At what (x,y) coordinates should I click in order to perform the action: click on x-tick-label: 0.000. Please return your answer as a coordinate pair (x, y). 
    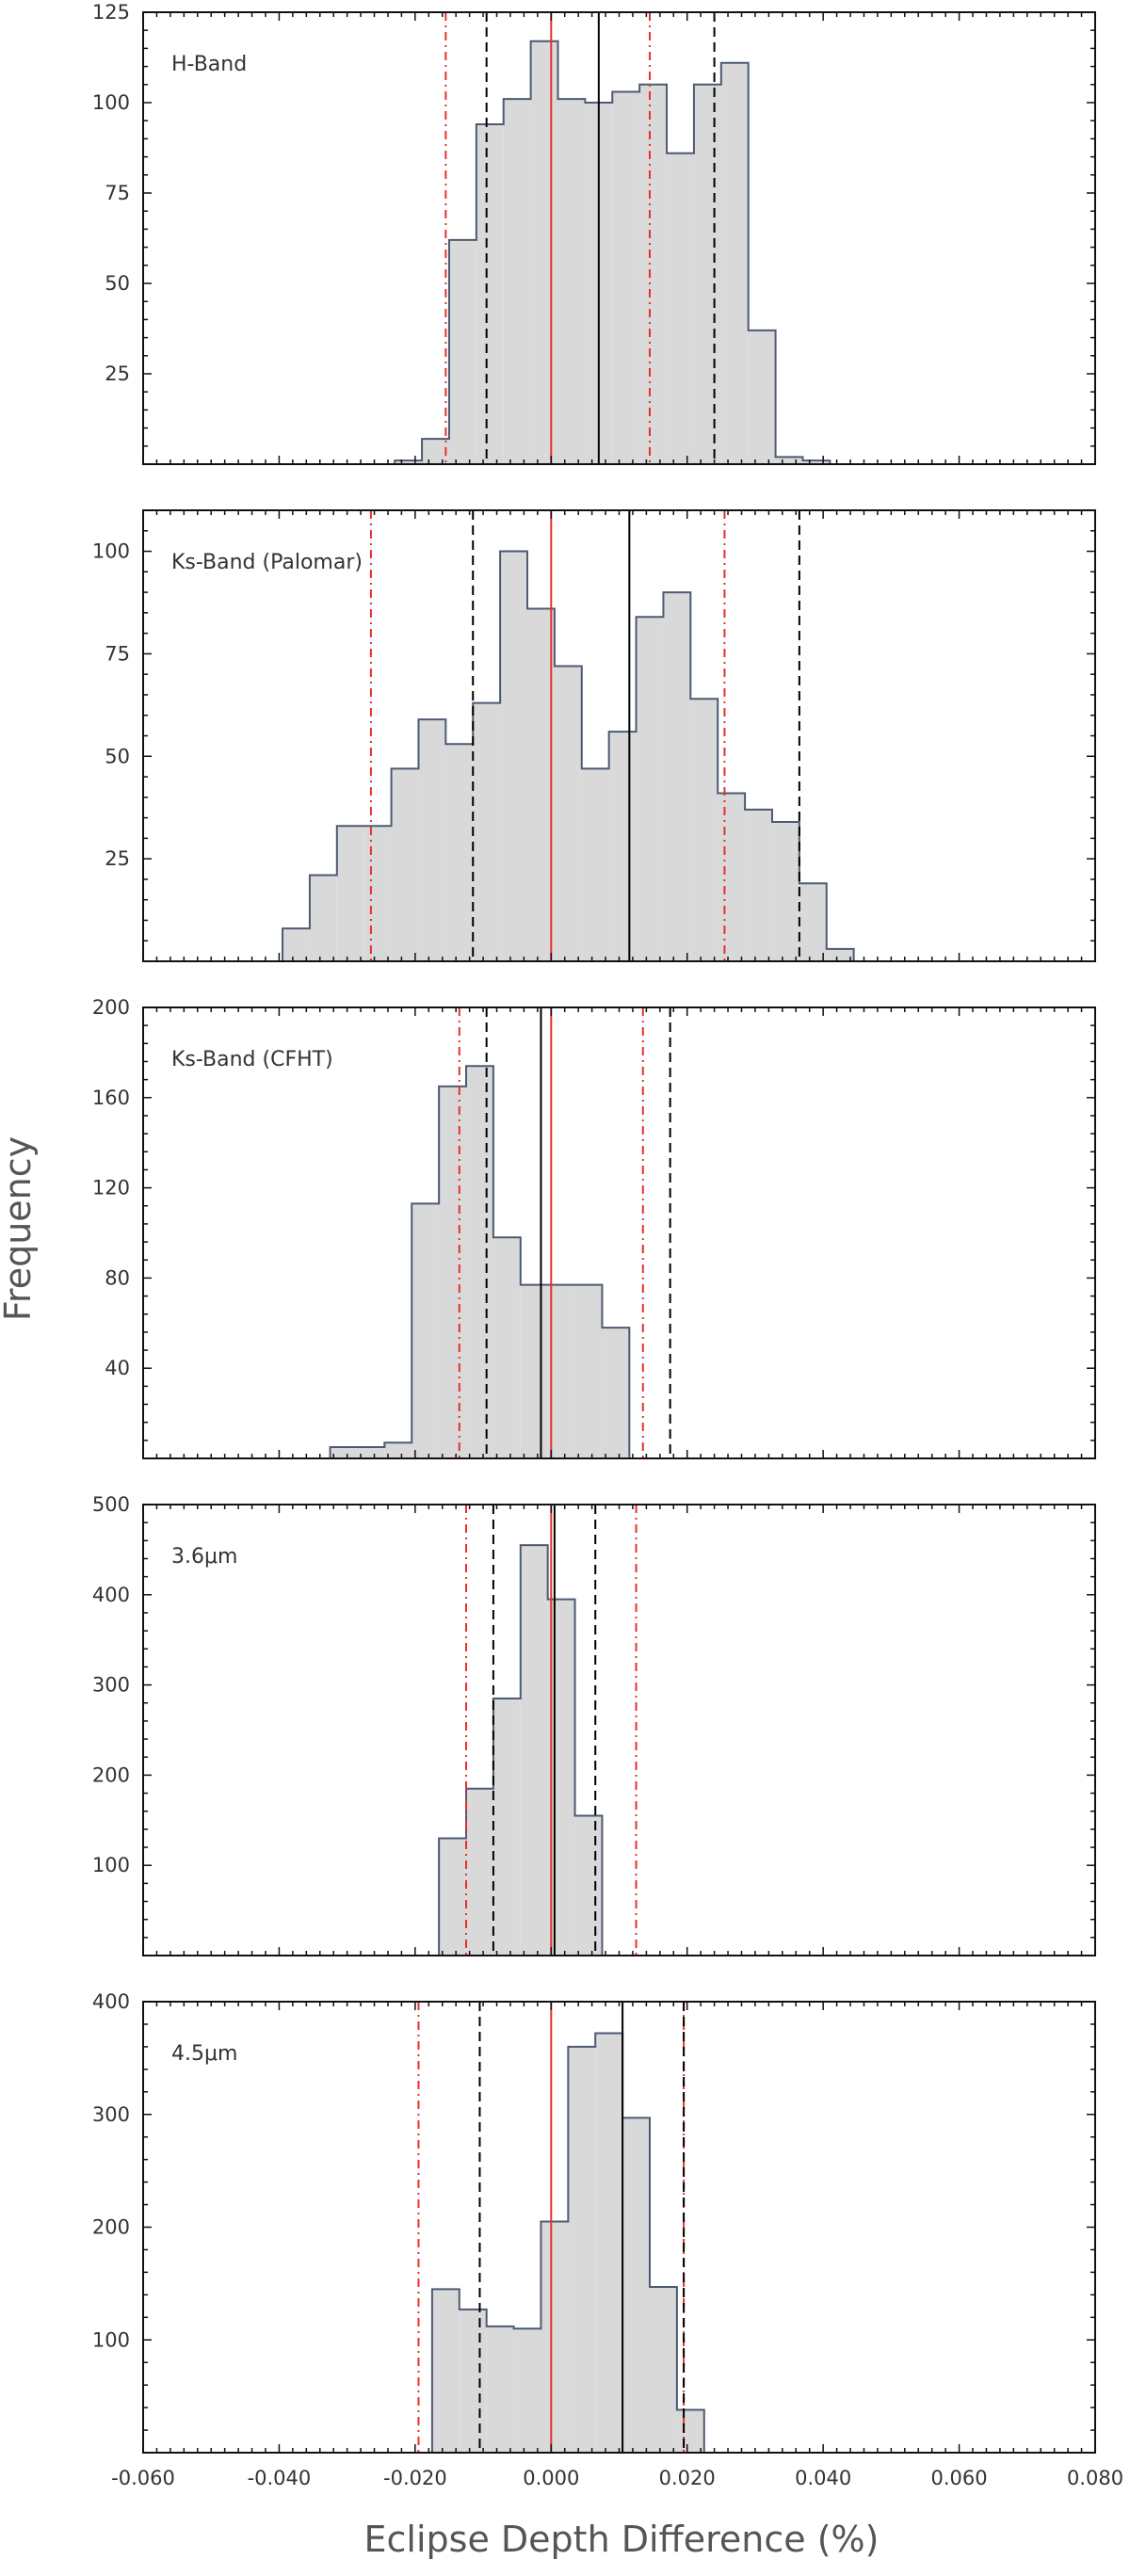
    Looking at the image, I should click on (551, 2478).